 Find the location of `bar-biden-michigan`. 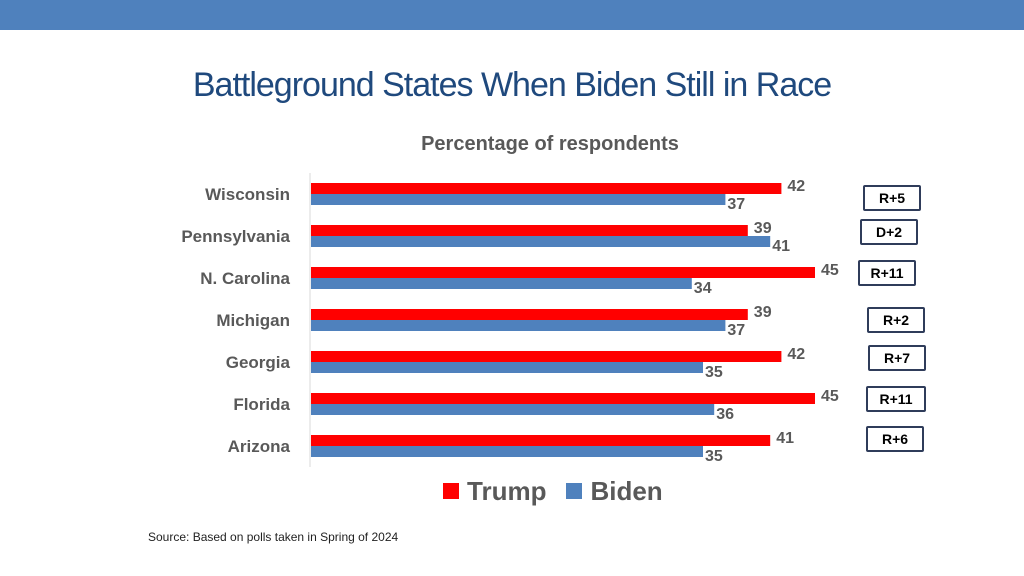

bar-biden-michigan is located at coordinates (518, 325).